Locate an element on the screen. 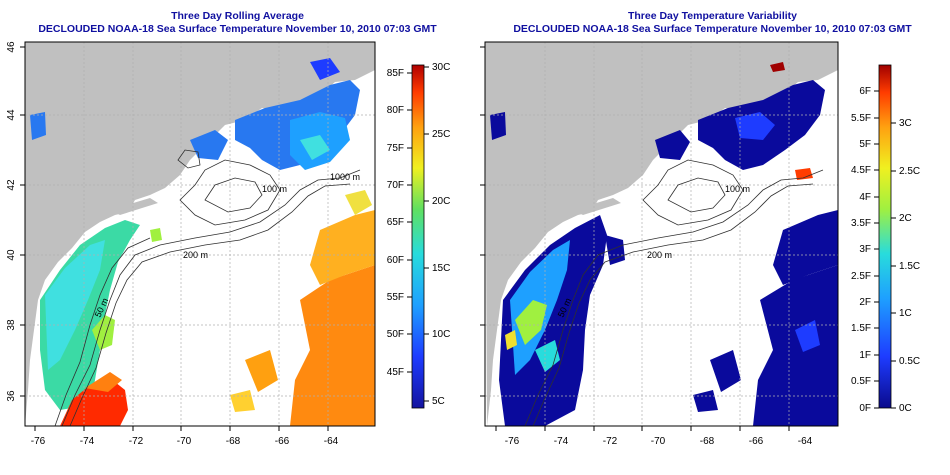  colorbar-c-label: 20C is located at coordinates (441, 201).